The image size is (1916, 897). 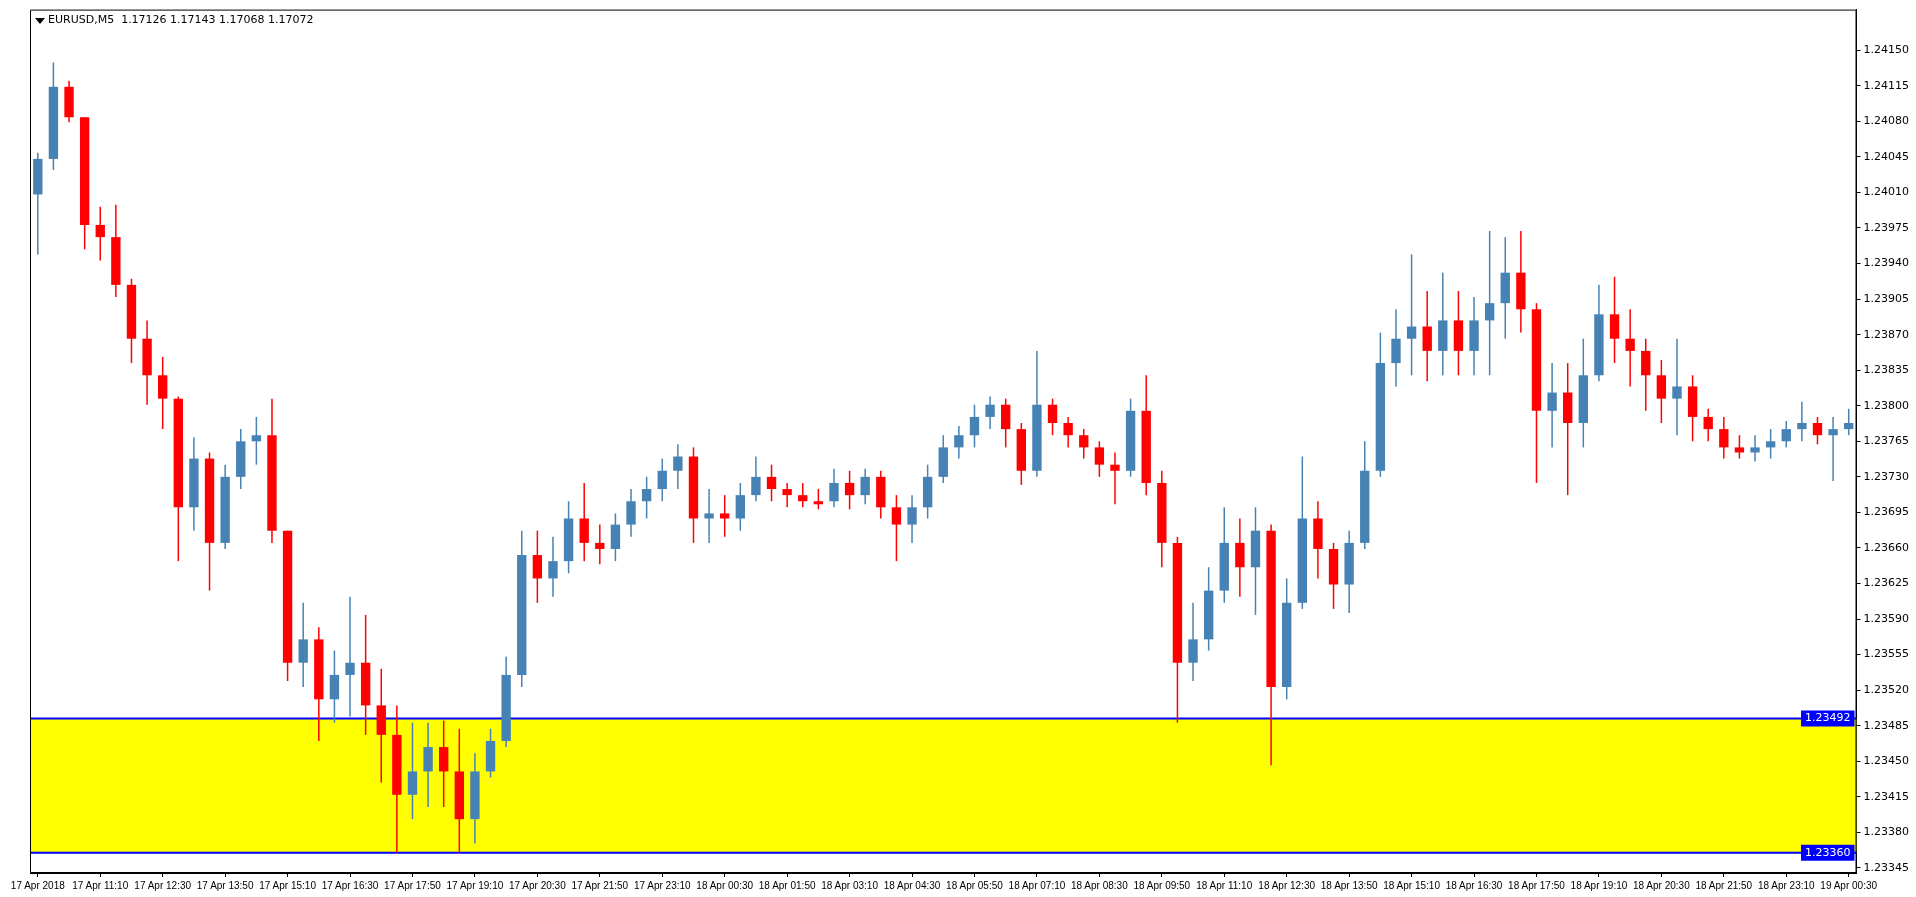 What do you see at coordinates (1349, 885) in the screenshot?
I see `x-tick-label: 18 Apr 13:50` at bounding box center [1349, 885].